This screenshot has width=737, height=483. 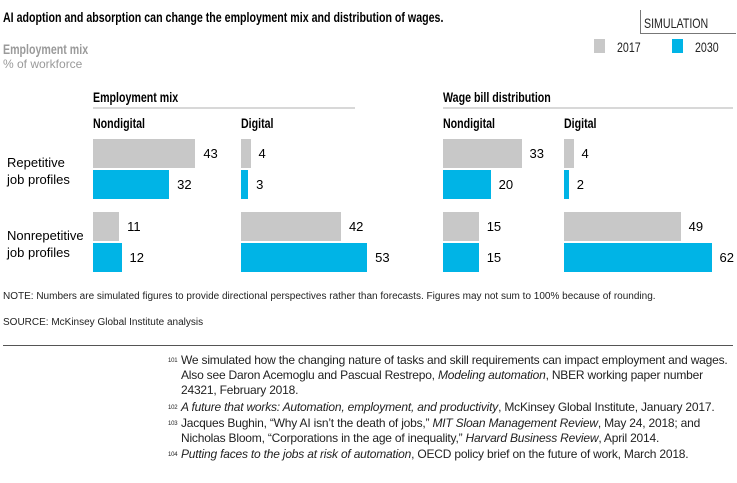 What do you see at coordinates (677, 46) in the screenshot?
I see `legend-swatch-2030` at bounding box center [677, 46].